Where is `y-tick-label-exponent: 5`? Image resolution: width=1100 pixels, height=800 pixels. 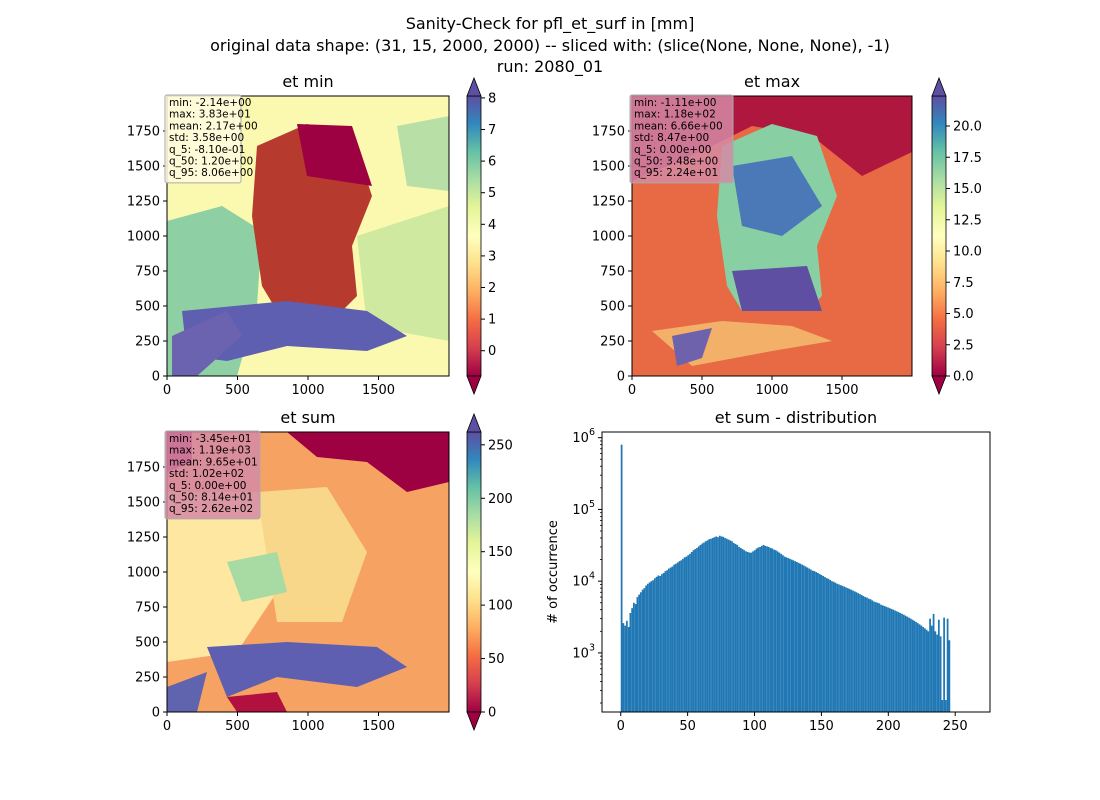
y-tick-label-exponent: 5 is located at coordinates (592, 504).